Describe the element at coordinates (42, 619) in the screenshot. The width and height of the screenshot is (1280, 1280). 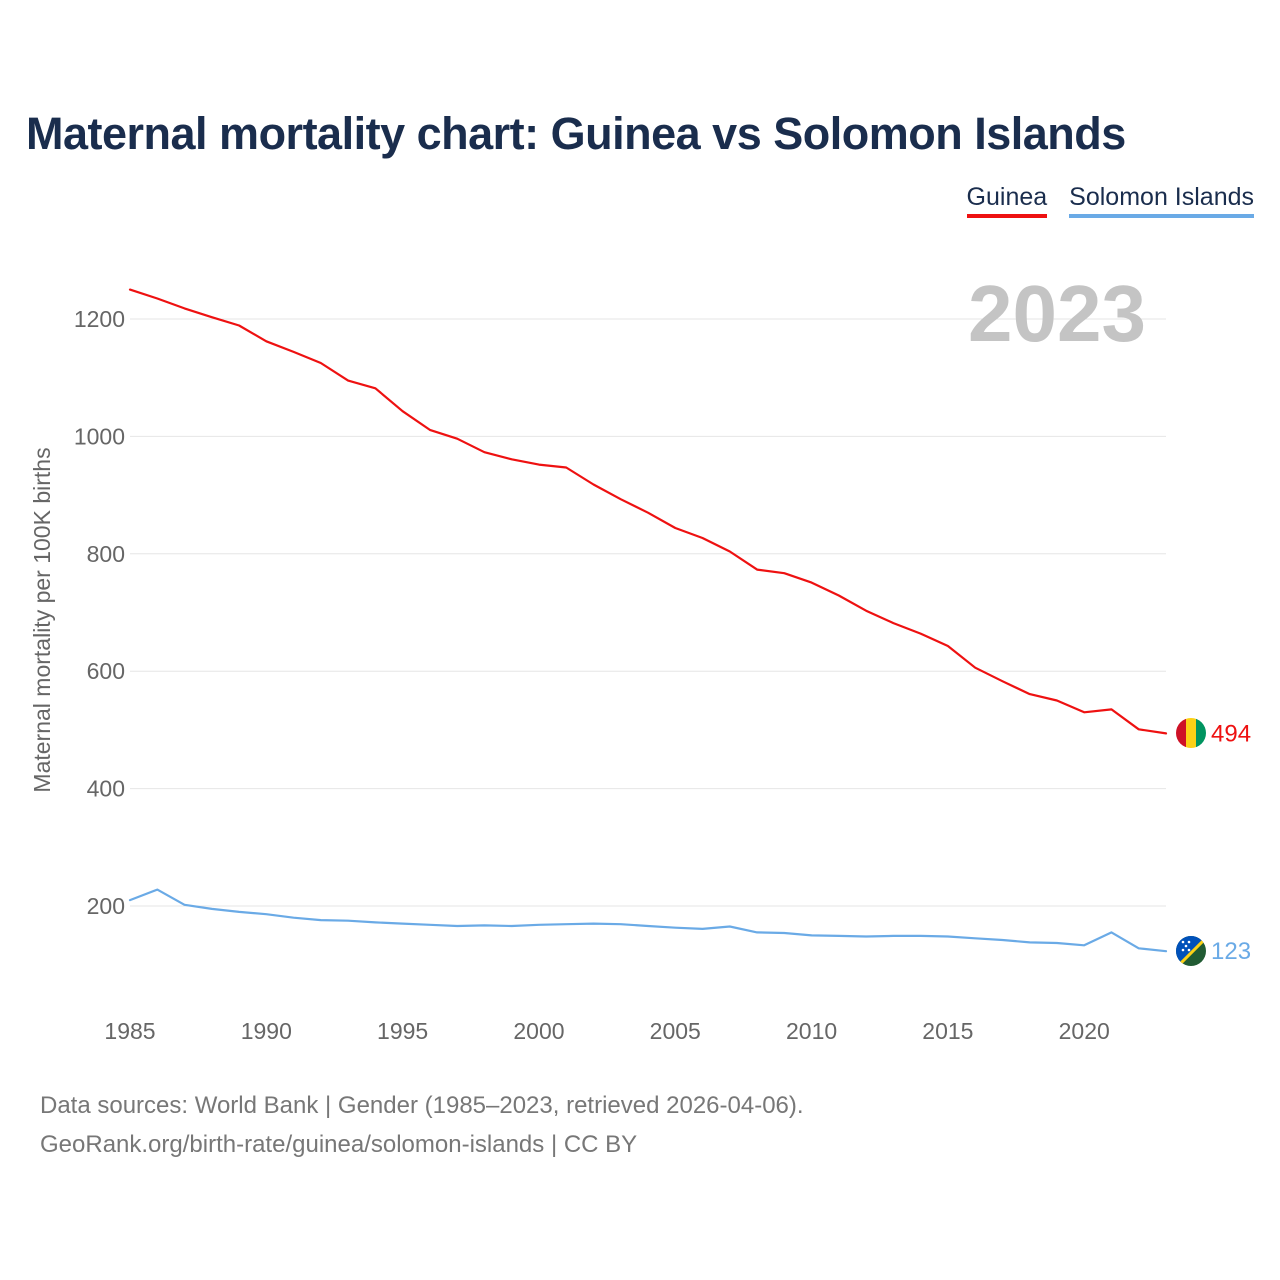
I see `y-axis-title: Maternal mortality per 100K births` at that location.